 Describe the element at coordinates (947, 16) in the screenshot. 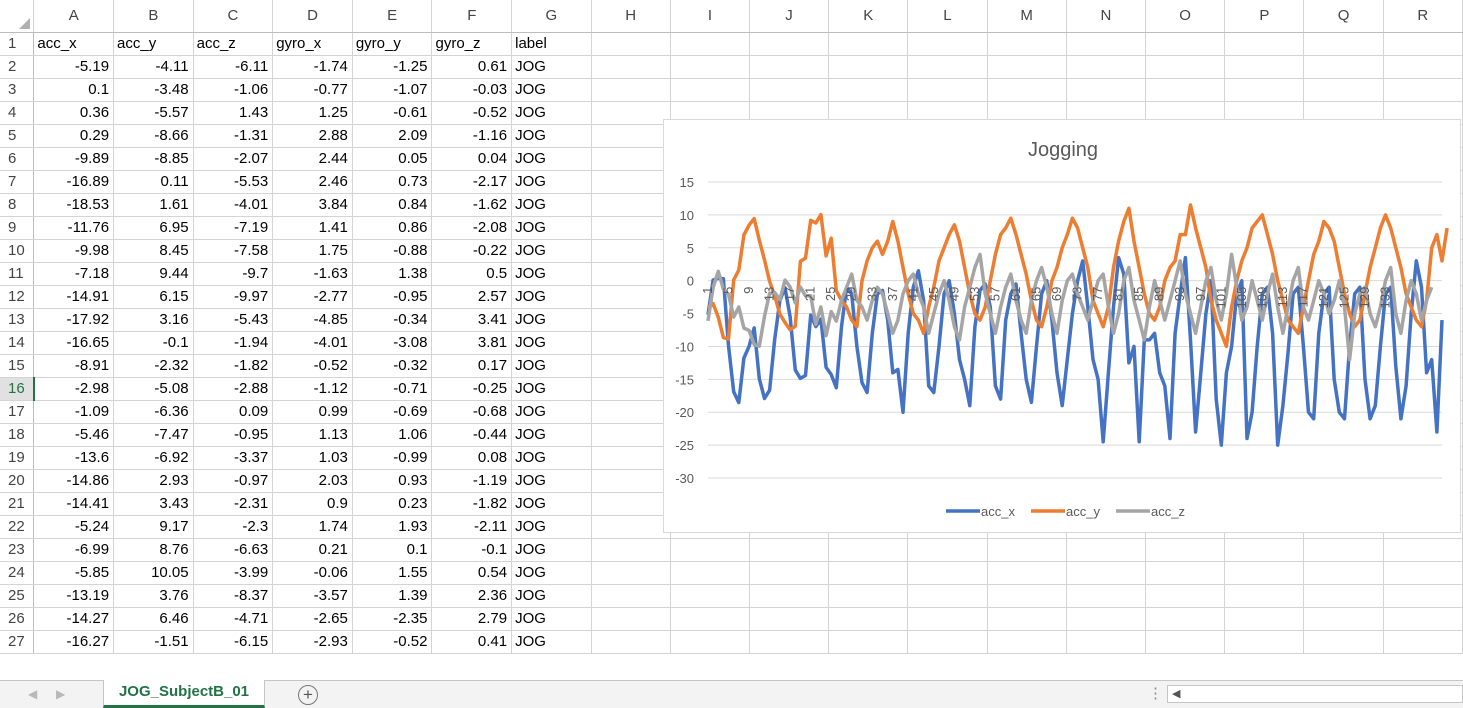

I see `column-header-l: L` at that location.